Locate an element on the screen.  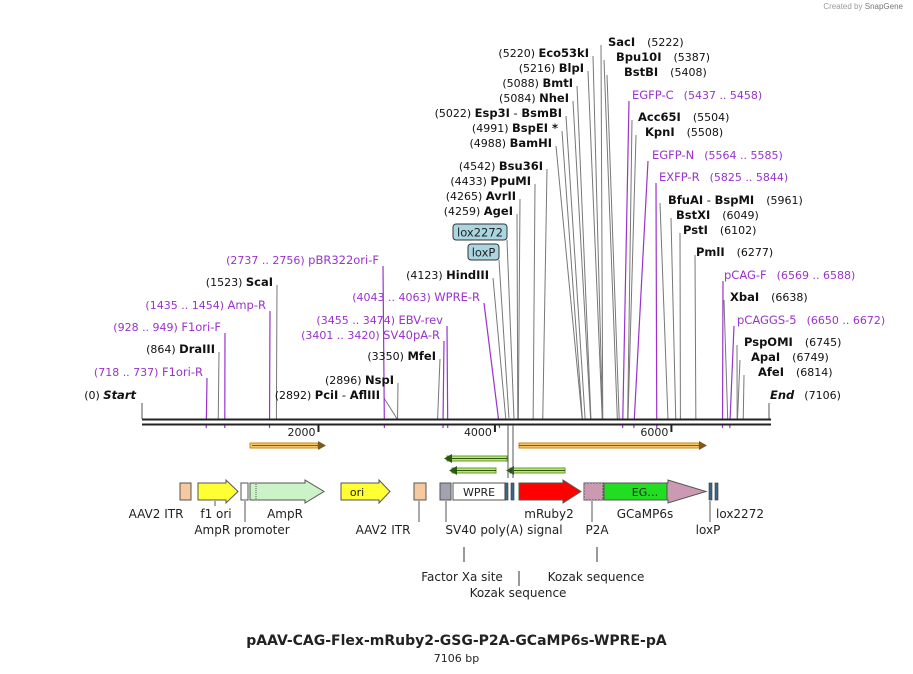
label-aav2-itr-left: AAV2 ITR is located at coordinates (156, 514).